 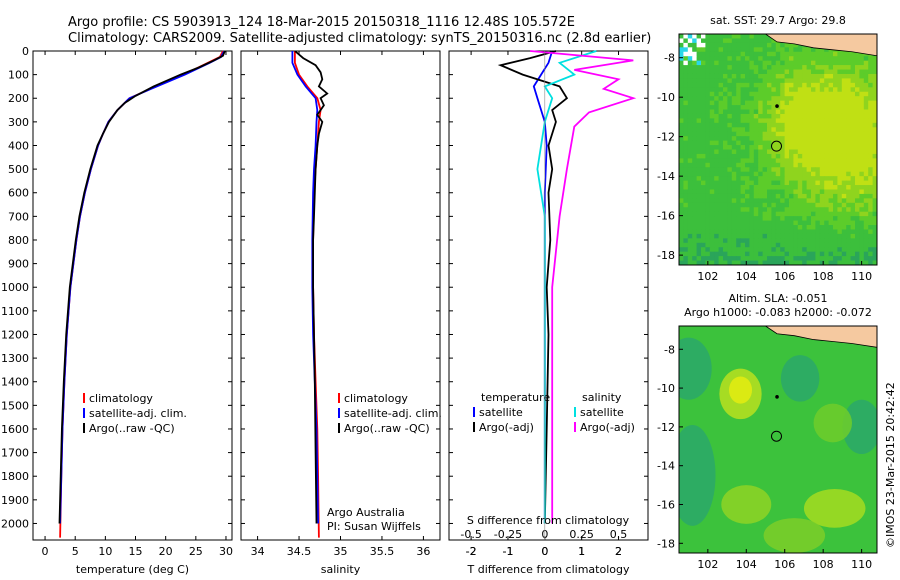 What do you see at coordinates (18, 193) in the screenshot?
I see `y-tick-label: 600` at bounding box center [18, 193].